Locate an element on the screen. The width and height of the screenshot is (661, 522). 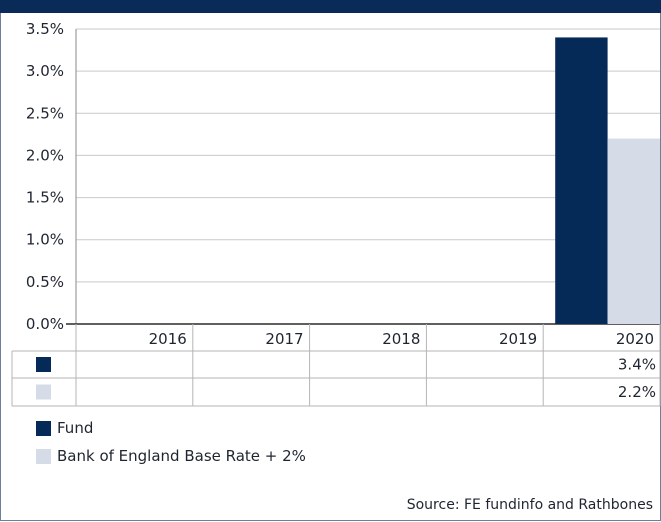
table-swatch-boe is located at coordinates (43, 392).